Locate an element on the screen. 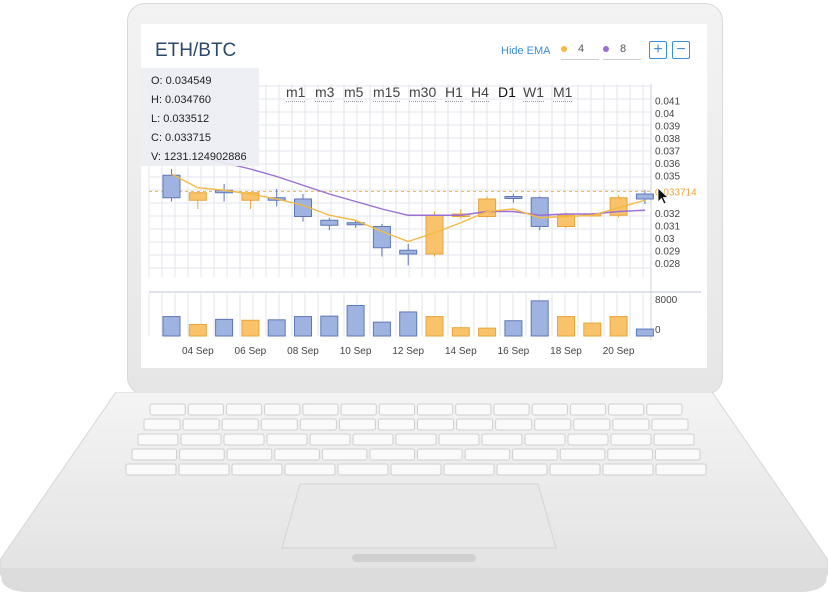 This screenshot has height=598, width=828. keyboard-keys is located at coordinates (416, 439).